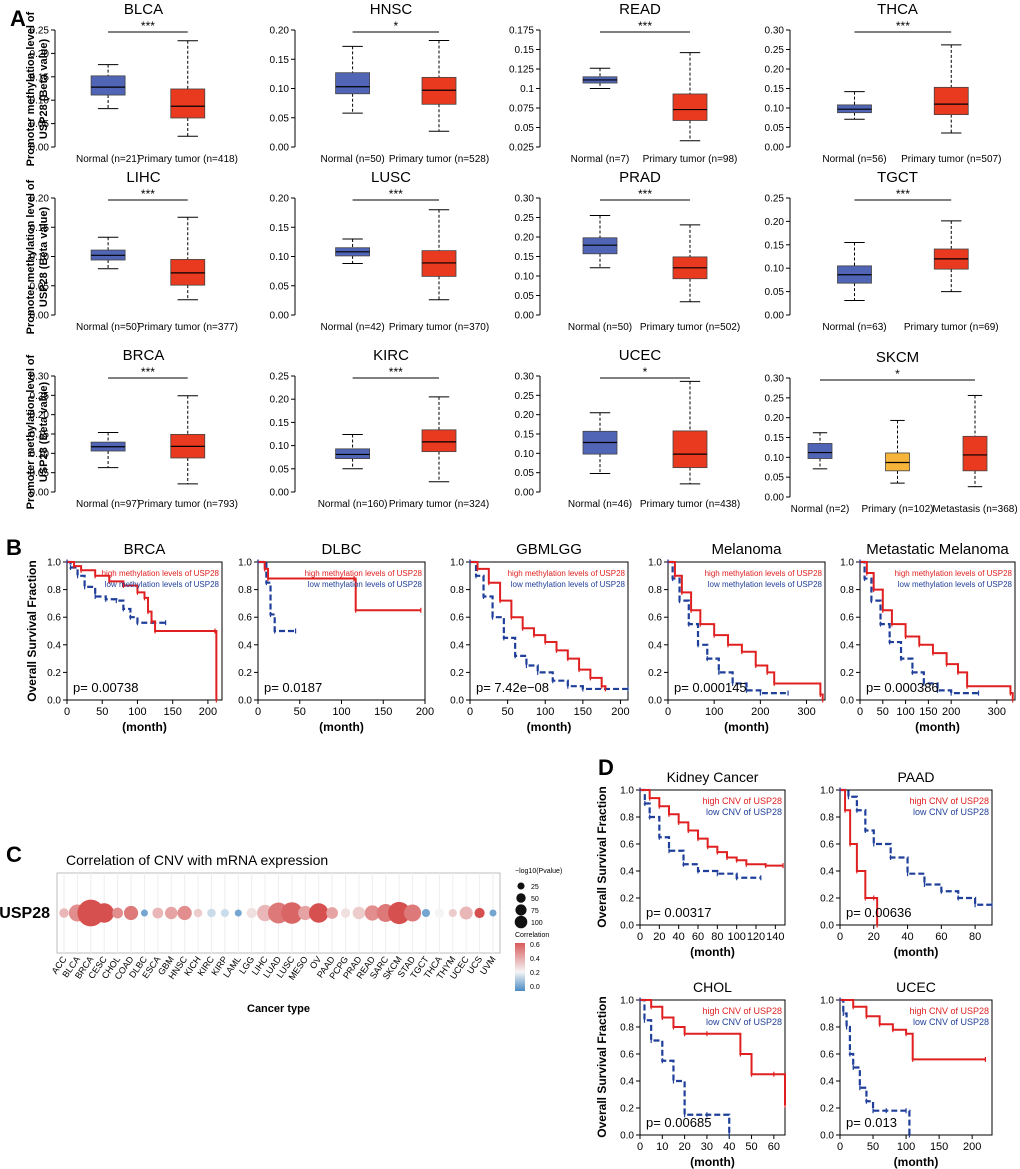 This screenshot has height=1169, width=1020. Describe the element at coordinates (690, 327) in the screenshot. I see `group-label: Primary tumor (n=502)` at that location.